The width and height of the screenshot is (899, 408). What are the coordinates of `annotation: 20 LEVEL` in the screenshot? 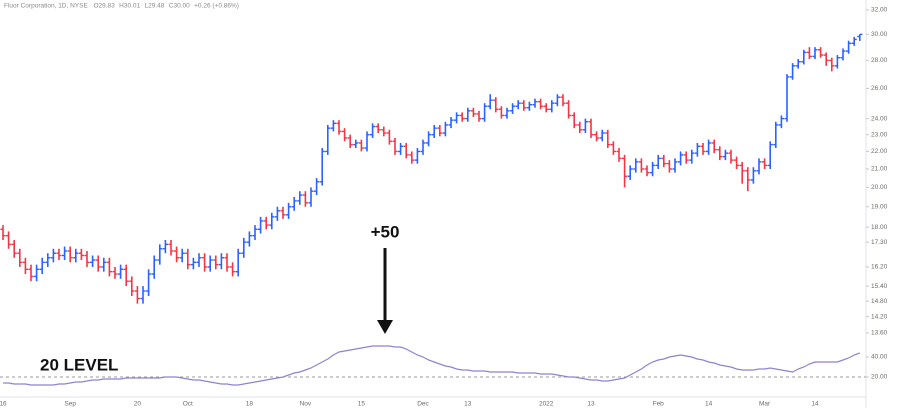 It's located at (79, 364).